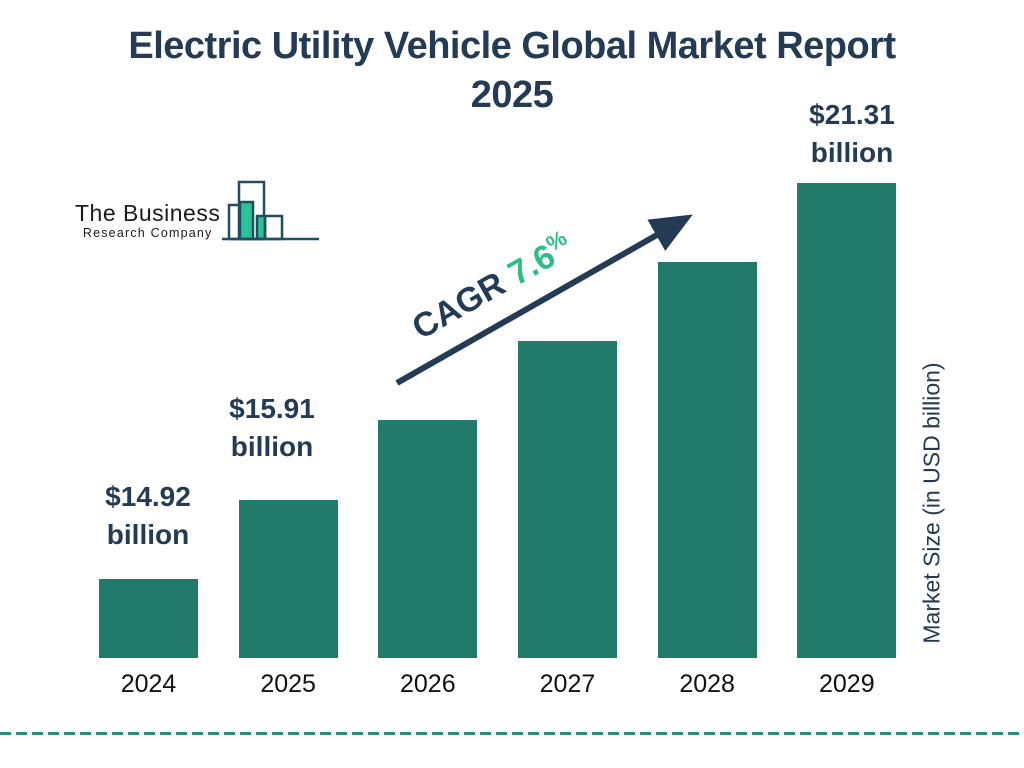 The height and width of the screenshot is (768, 1024). What do you see at coordinates (512, 733) in the screenshot?
I see `bottom-dashed-divider` at bounding box center [512, 733].